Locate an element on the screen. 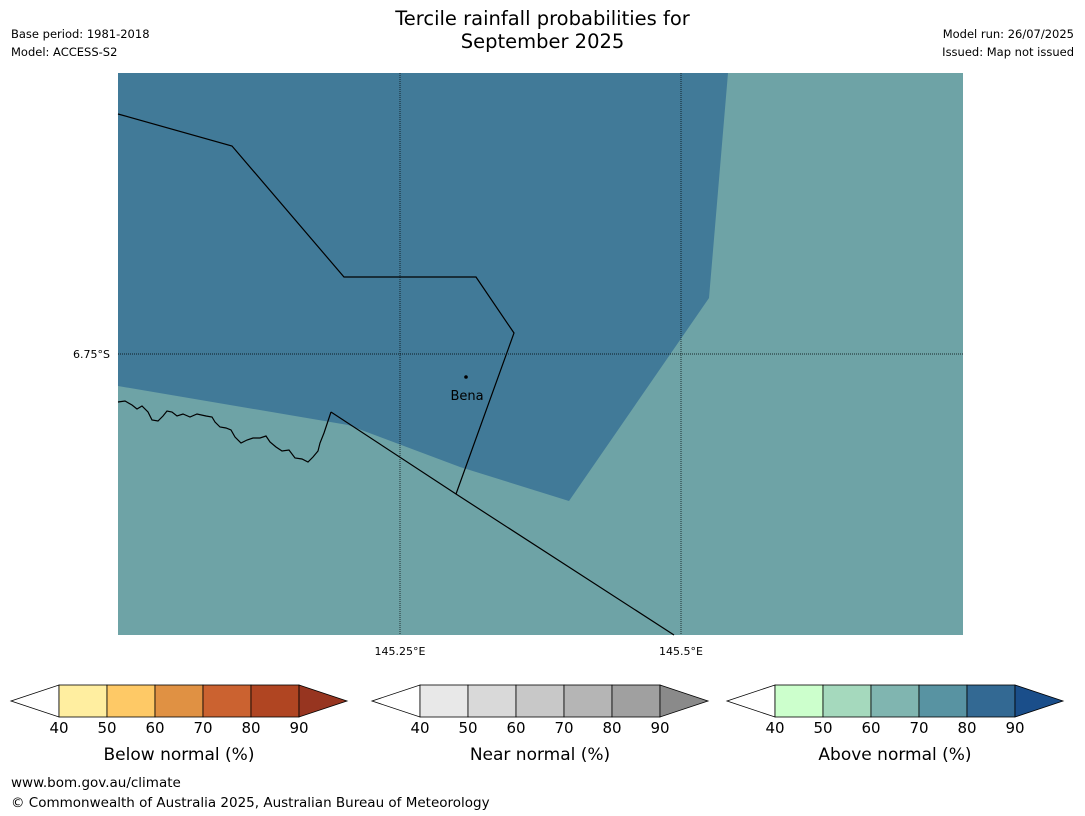  bena-marker is located at coordinates (466, 377).